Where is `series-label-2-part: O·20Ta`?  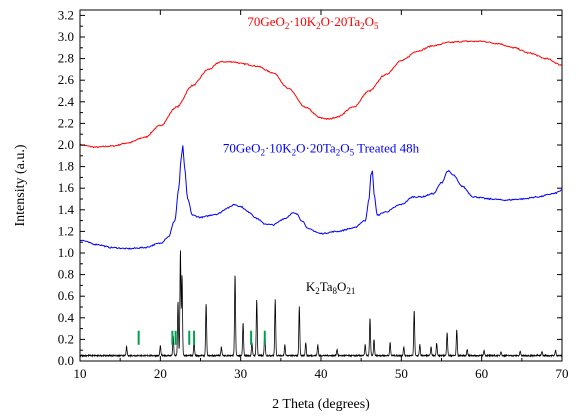 series-label-2-part: O·20Ta is located at coordinates (316, 148).